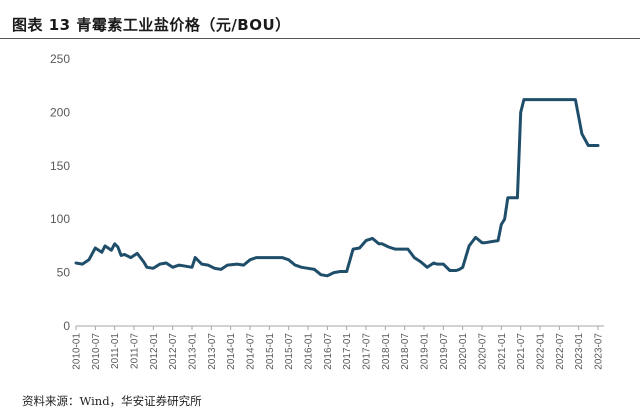 Image resolution: width=640 pixels, height=409 pixels. What do you see at coordinates (425, 351) in the screenshot?
I see `x-tick-label: 2019-01` at bounding box center [425, 351].